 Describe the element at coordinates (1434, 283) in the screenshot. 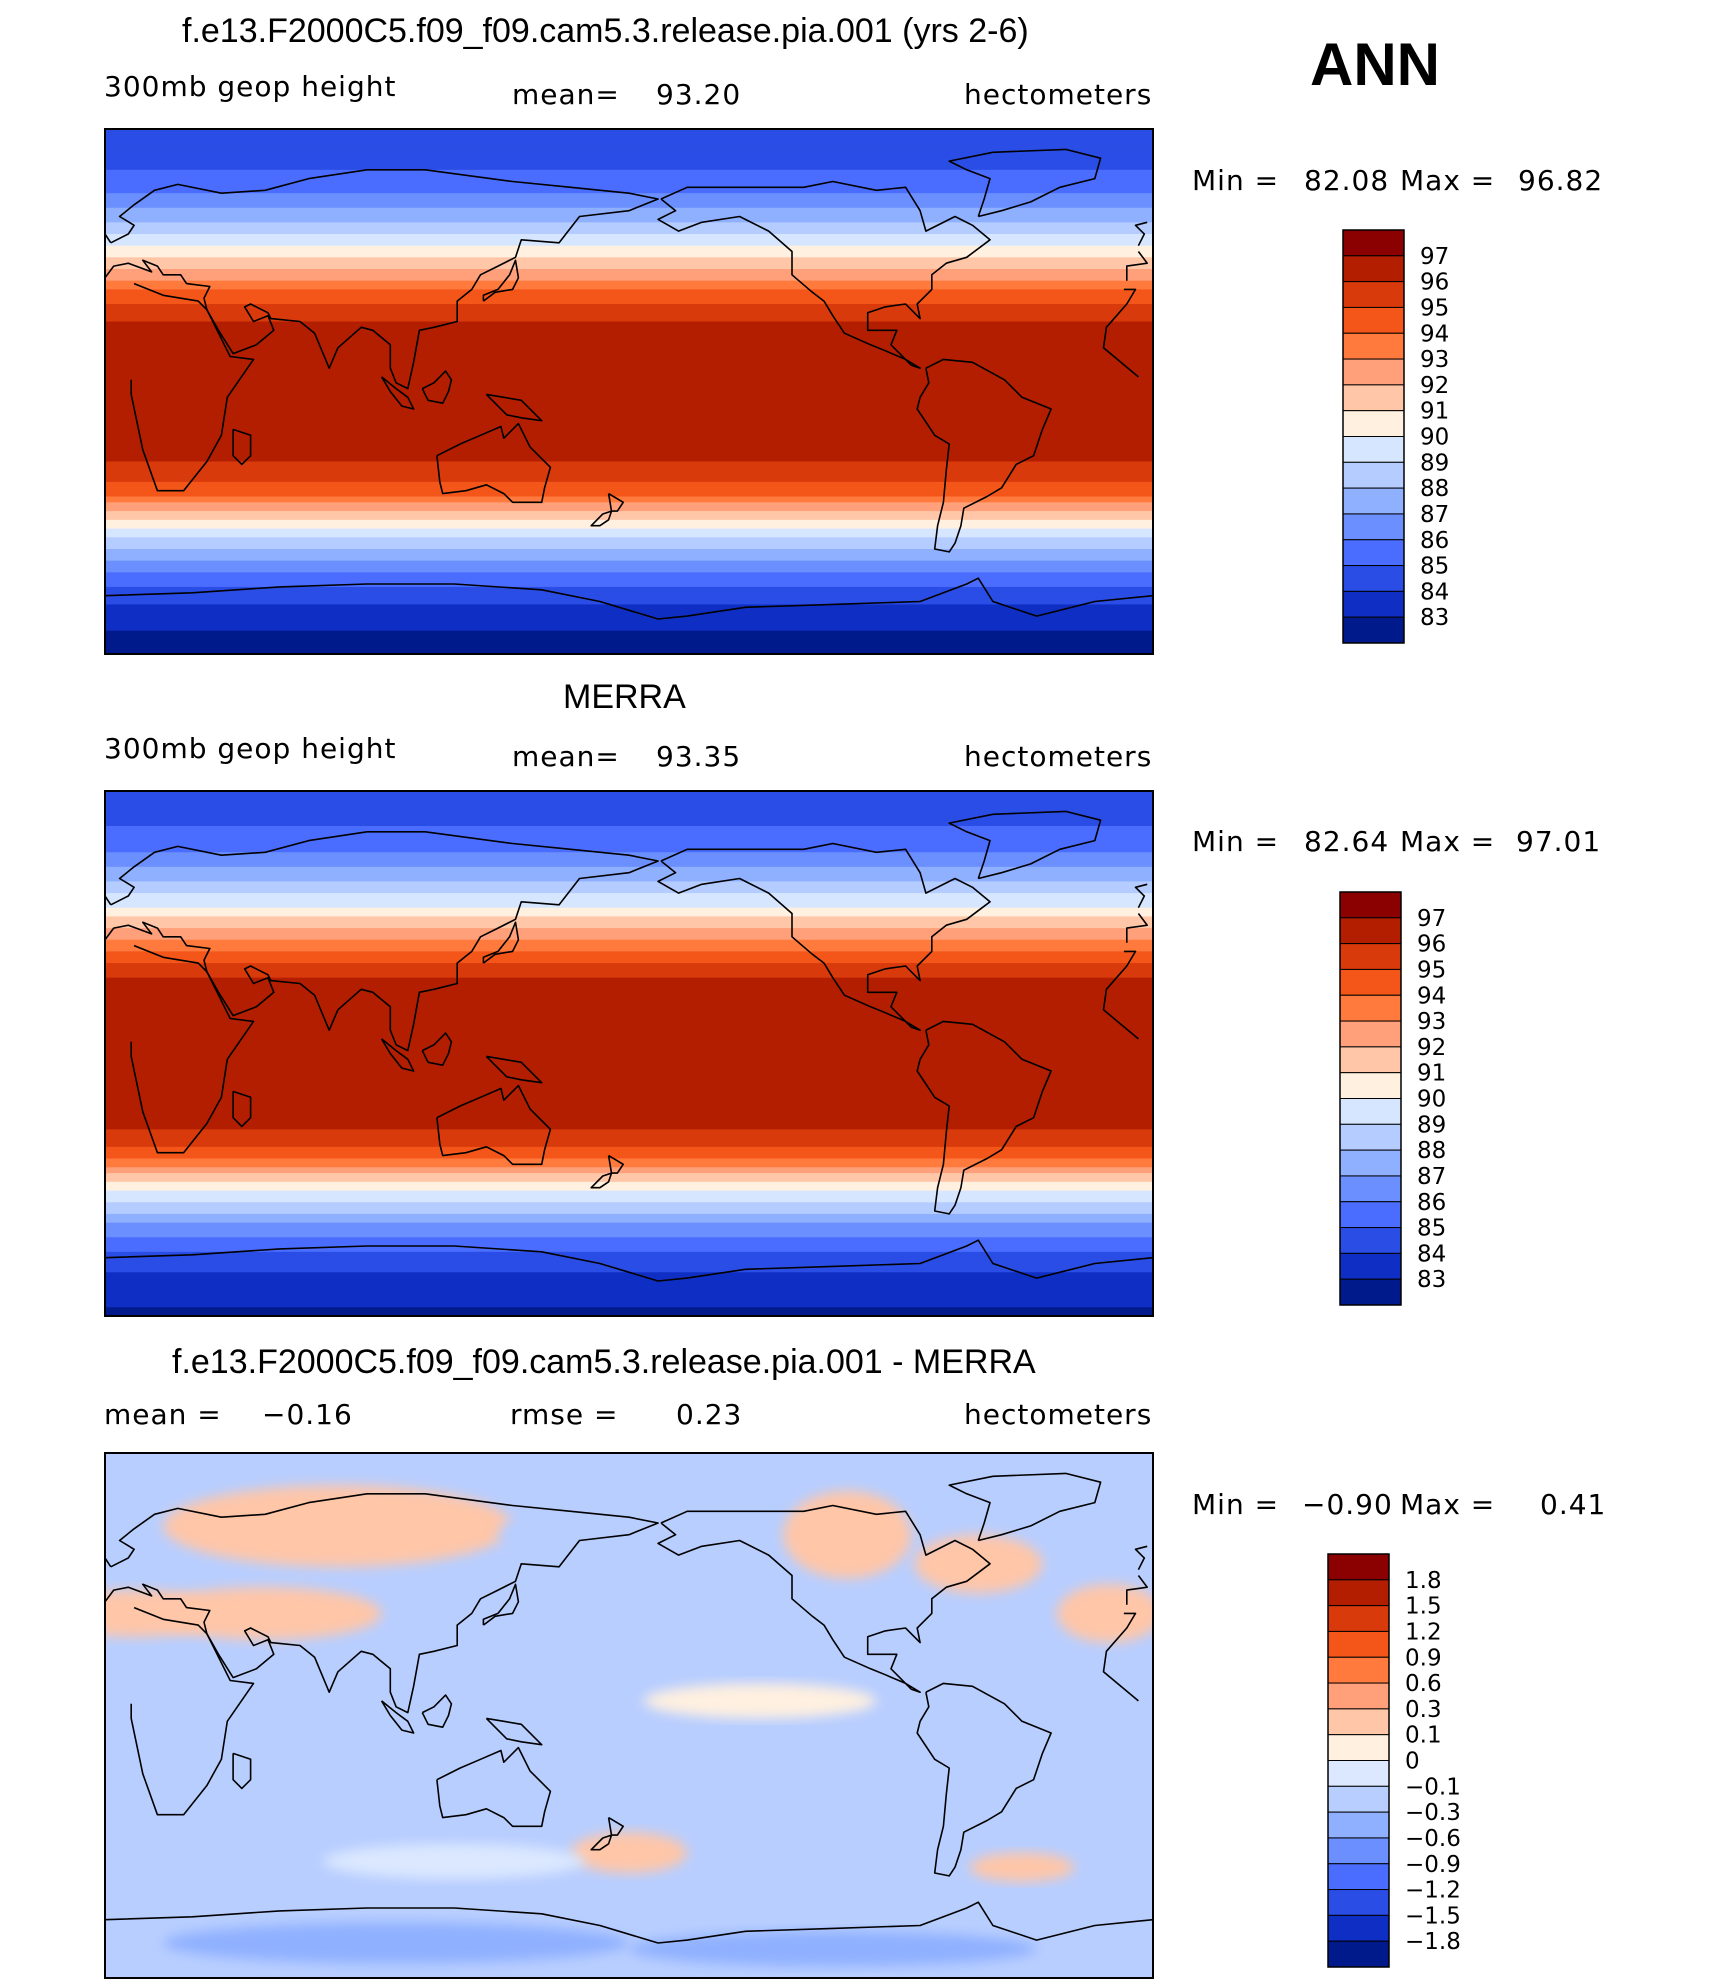

I see `colorbar-level-label: 96` at that location.